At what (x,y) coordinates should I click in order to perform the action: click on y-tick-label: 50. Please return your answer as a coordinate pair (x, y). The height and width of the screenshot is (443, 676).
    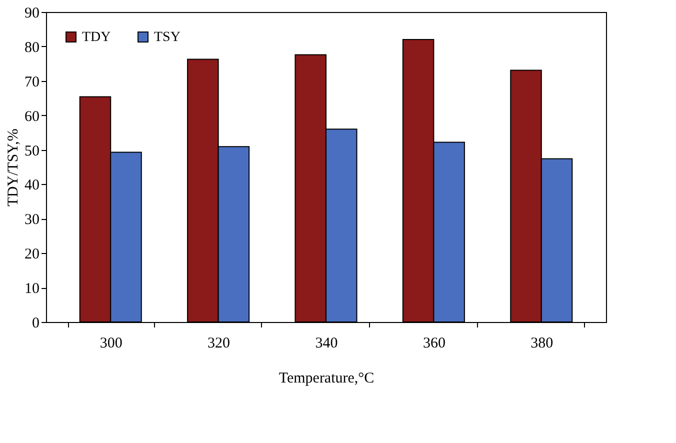
    Looking at the image, I should click on (32, 151).